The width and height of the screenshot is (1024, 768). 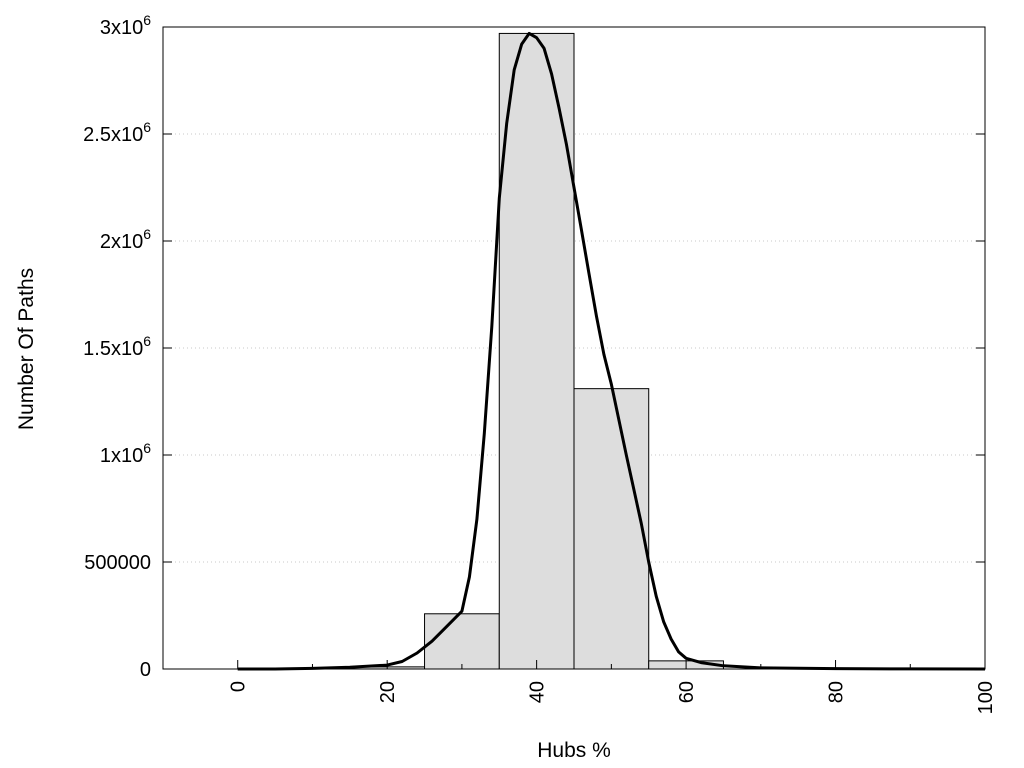 What do you see at coordinates (574, 750) in the screenshot?
I see `x-axis-title: Hubs %` at bounding box center [574, 750].